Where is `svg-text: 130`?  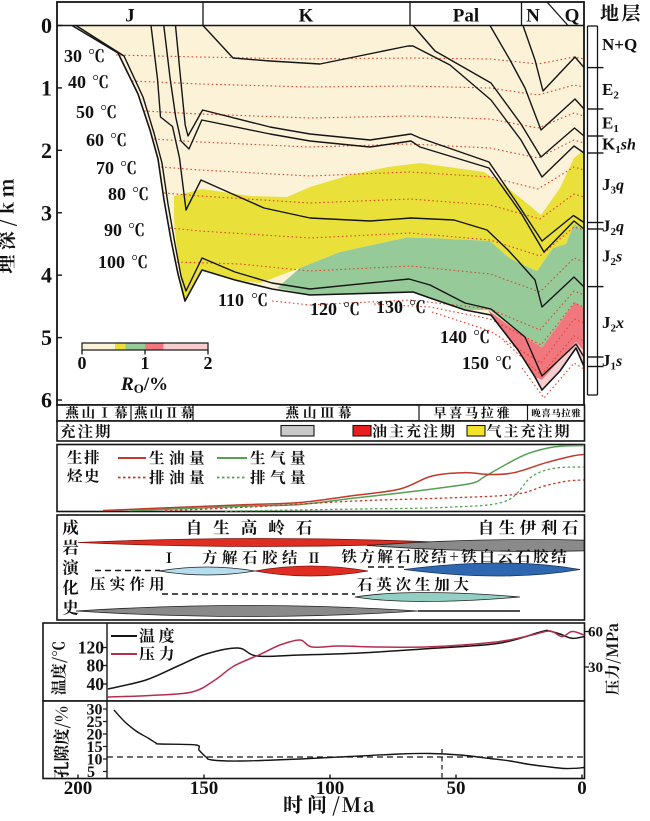
svg-text: 130 is located at coordinates (389, 307).